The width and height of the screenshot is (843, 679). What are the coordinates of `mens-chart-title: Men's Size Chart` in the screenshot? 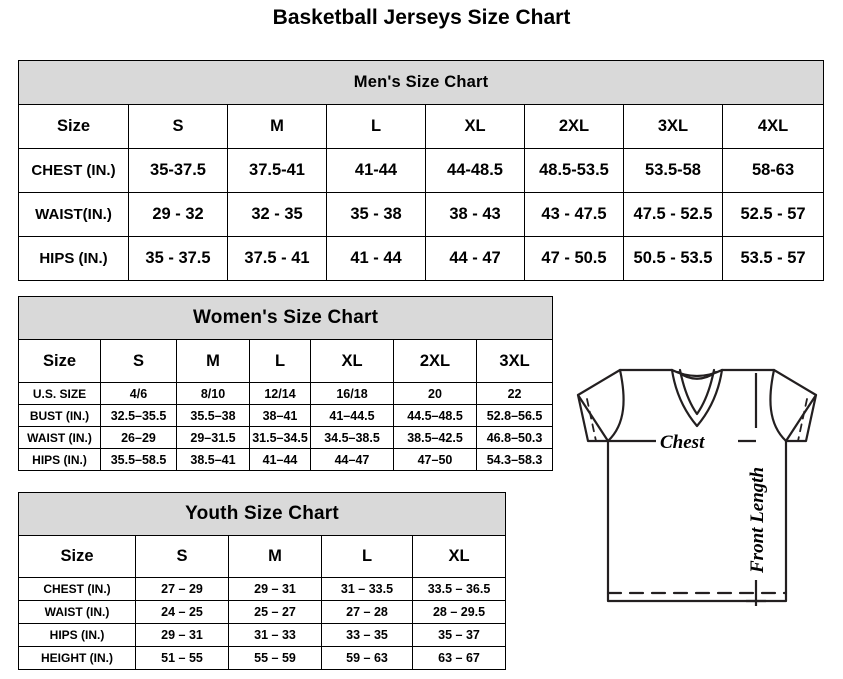 It's located at (421, 82).